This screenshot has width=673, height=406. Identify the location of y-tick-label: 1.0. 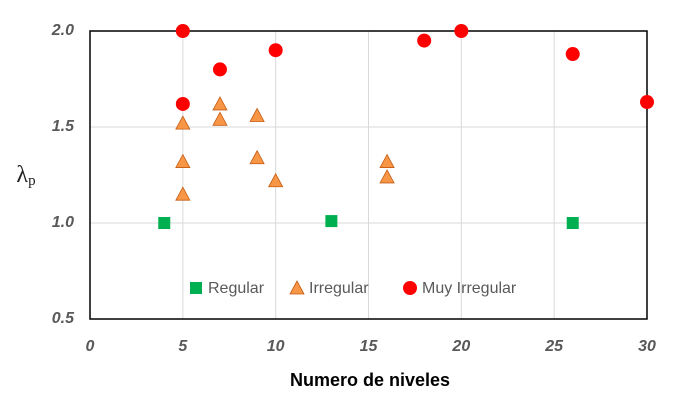
(63, 222).